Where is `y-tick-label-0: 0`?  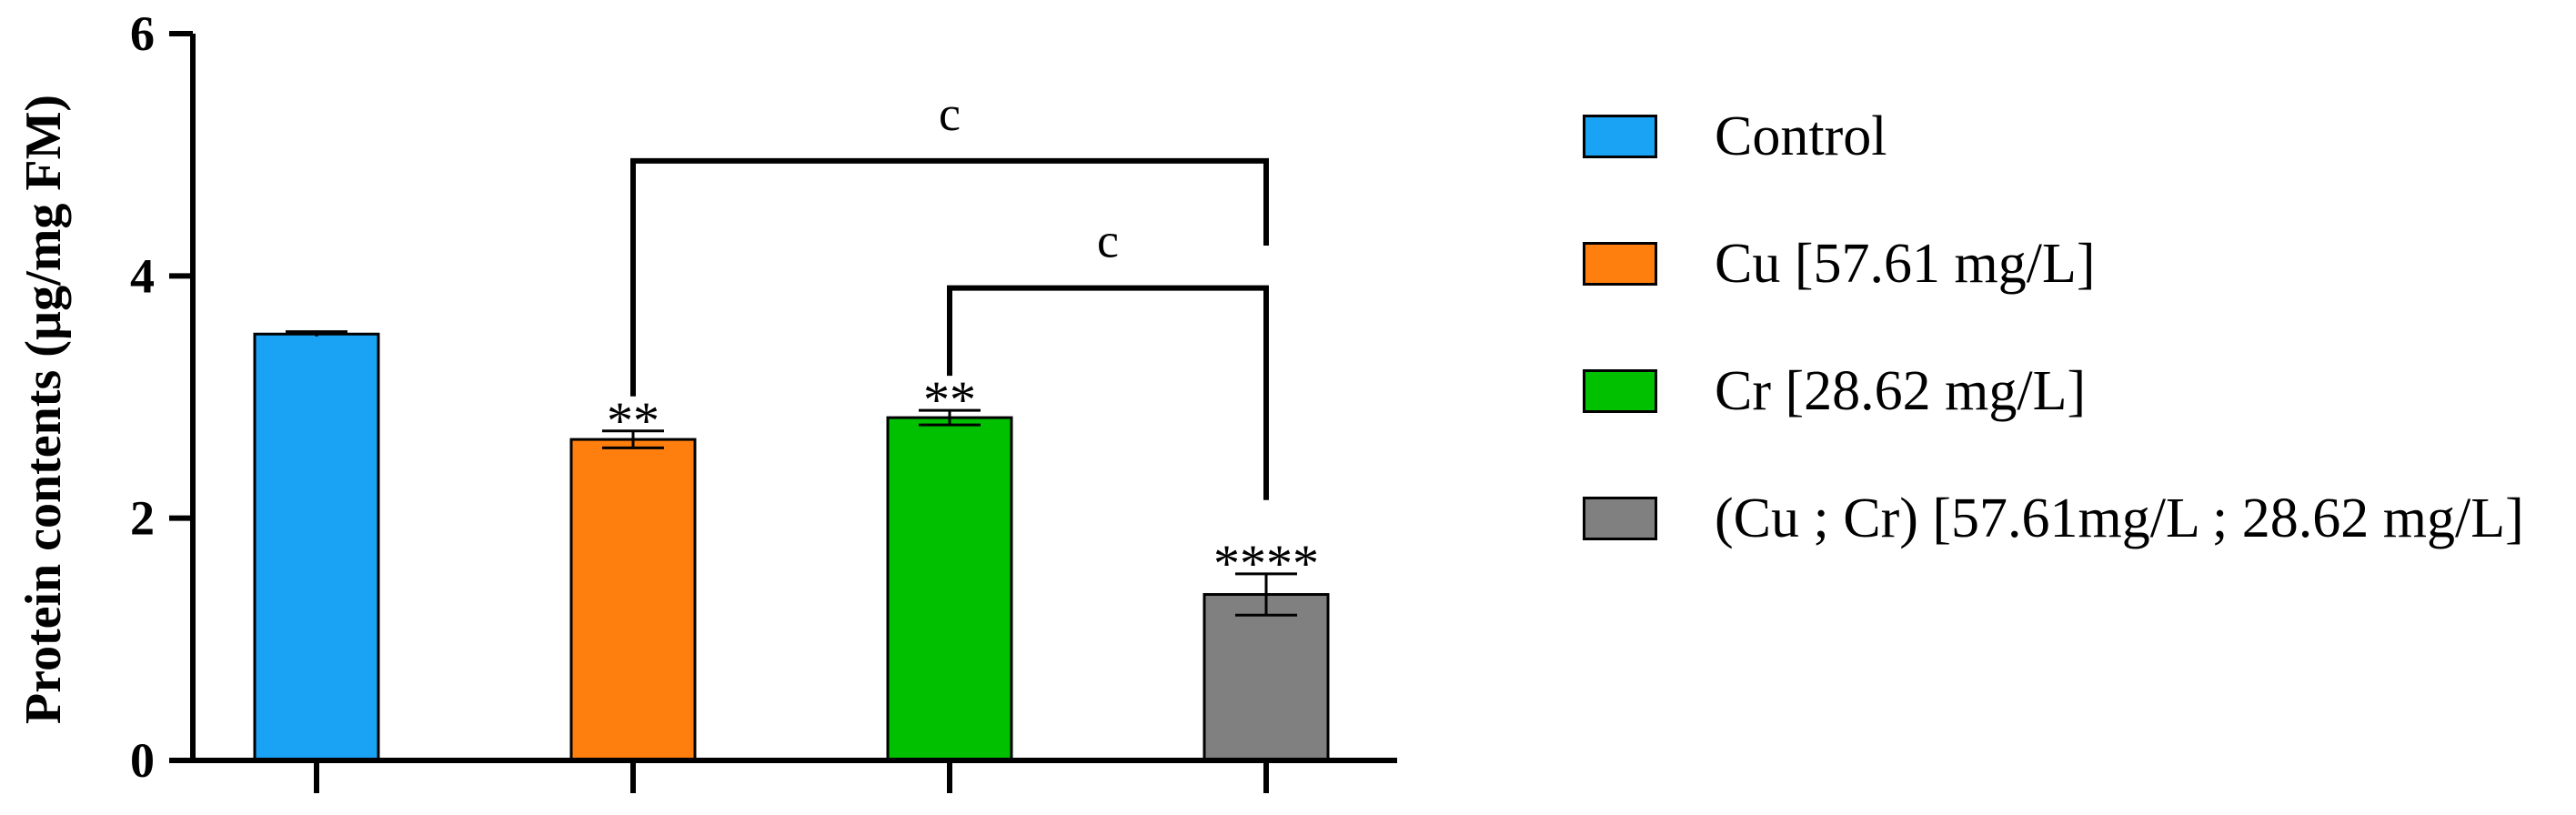 y-tick-label-0: 0 is located at coordinates (142, 761).